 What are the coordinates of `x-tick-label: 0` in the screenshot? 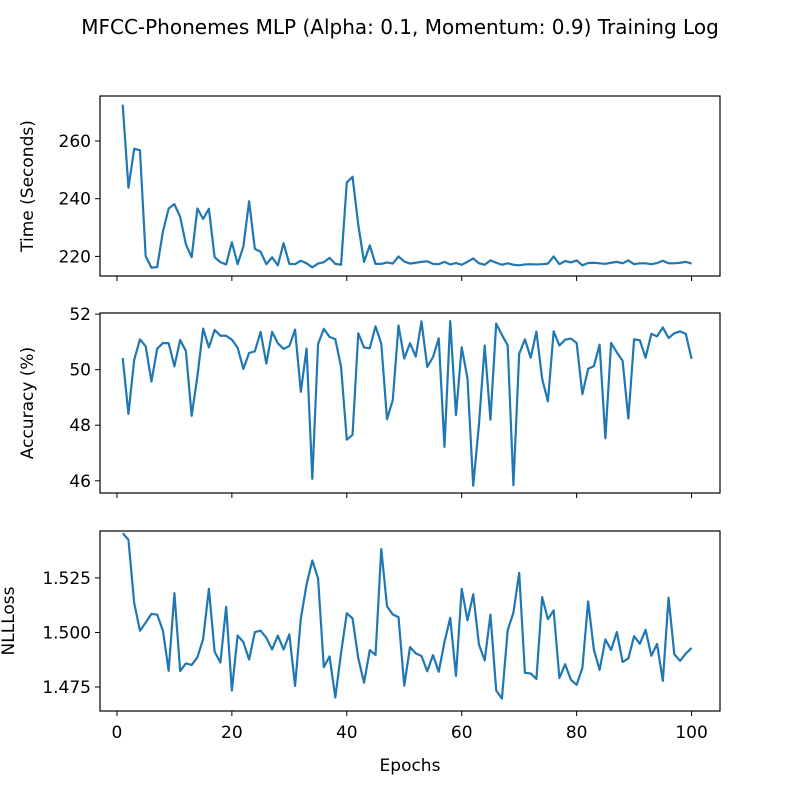 It's located at (117, 733).